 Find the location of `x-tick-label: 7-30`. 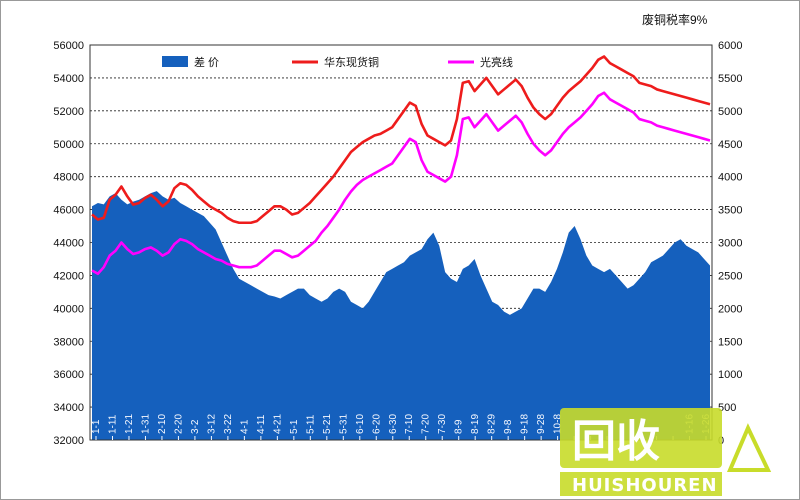

x-tick-label: 7-30 is located at coordinates (442, 424).